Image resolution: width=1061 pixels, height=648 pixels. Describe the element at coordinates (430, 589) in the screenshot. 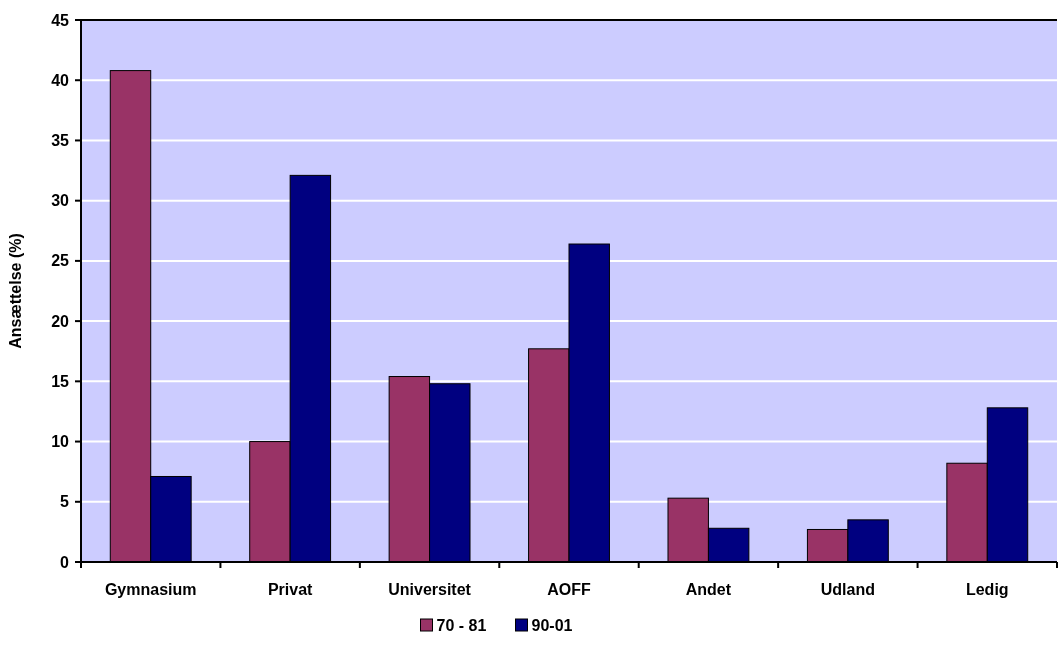

I see `x-tick-label: Universitet` at that location.